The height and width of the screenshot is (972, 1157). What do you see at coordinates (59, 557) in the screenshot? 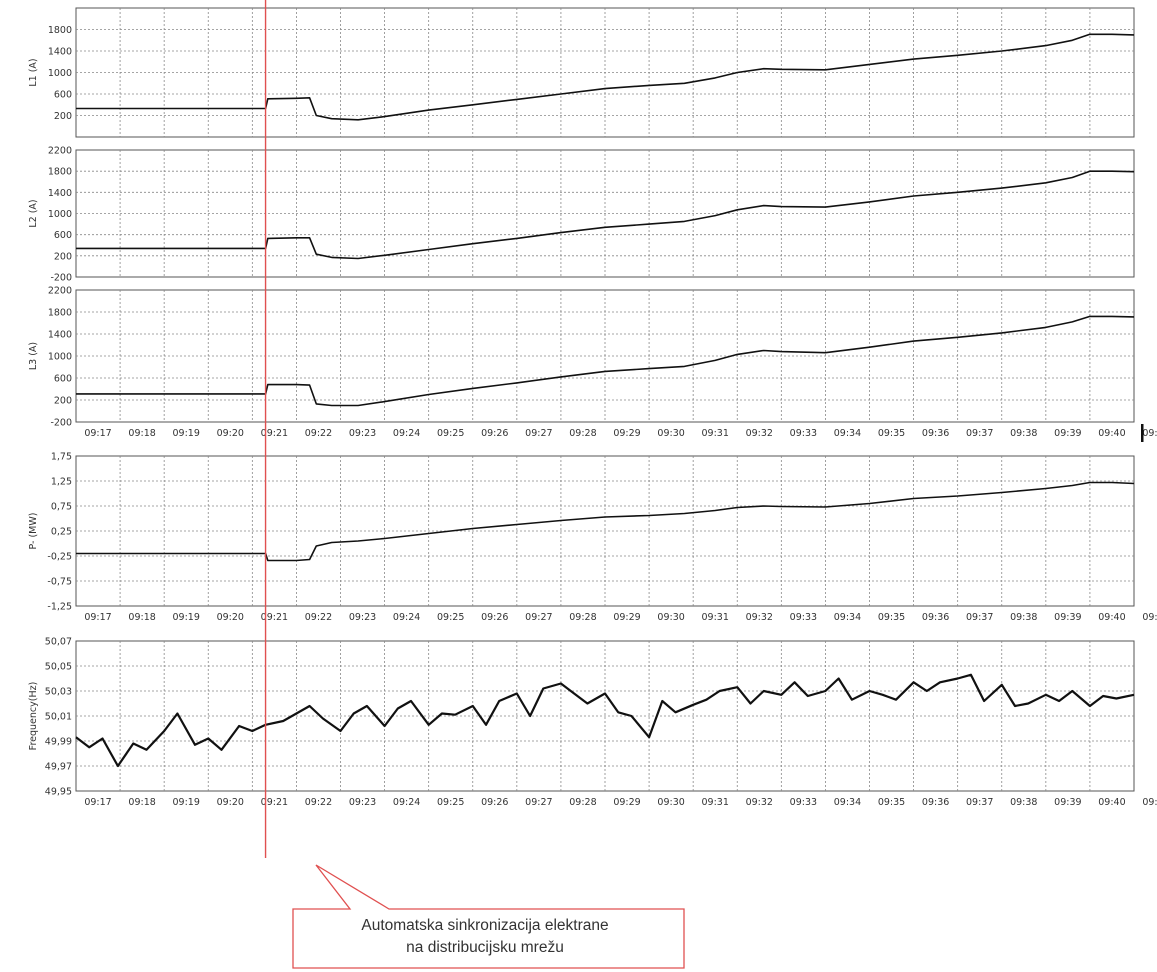
I see `y-tick-label: -0,25` at bounding box center [59, 557].